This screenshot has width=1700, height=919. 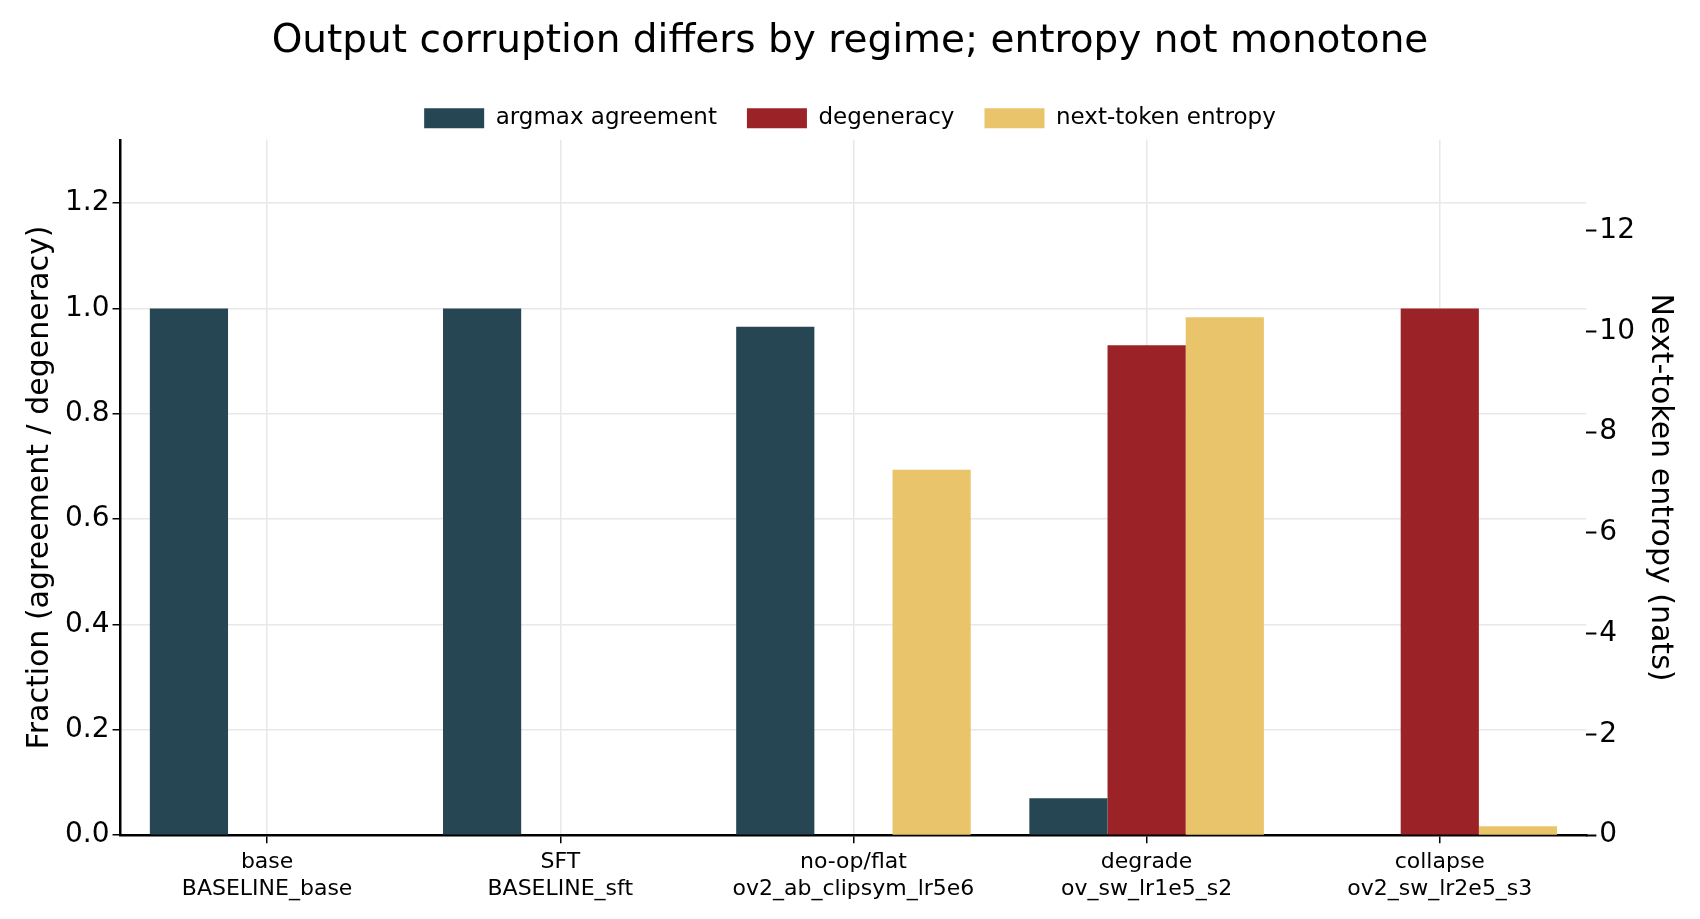 I want to click on y-tick-label: 0.0, so click(x=87, y=833).